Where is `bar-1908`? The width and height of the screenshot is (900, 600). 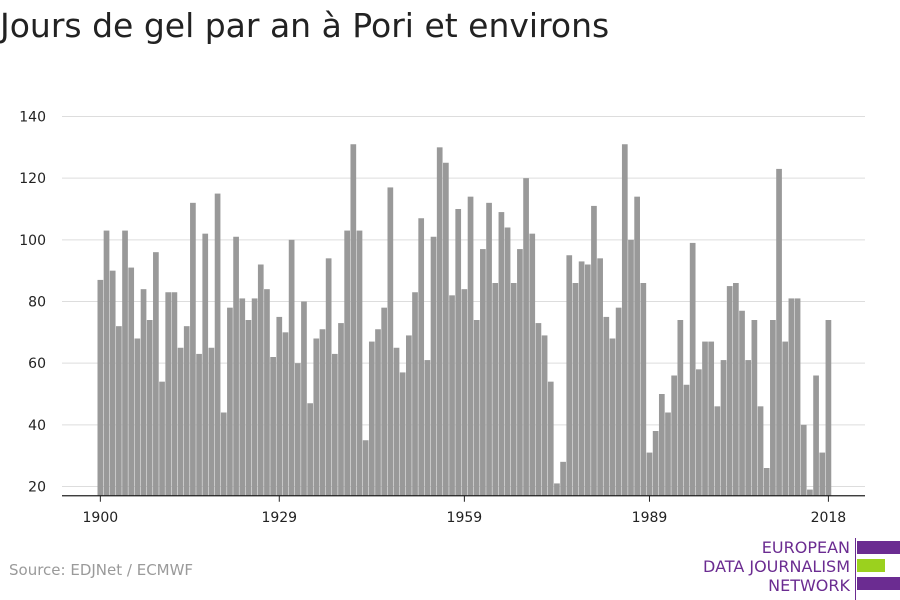 bar-1908 is located at coordinates (149, 408).